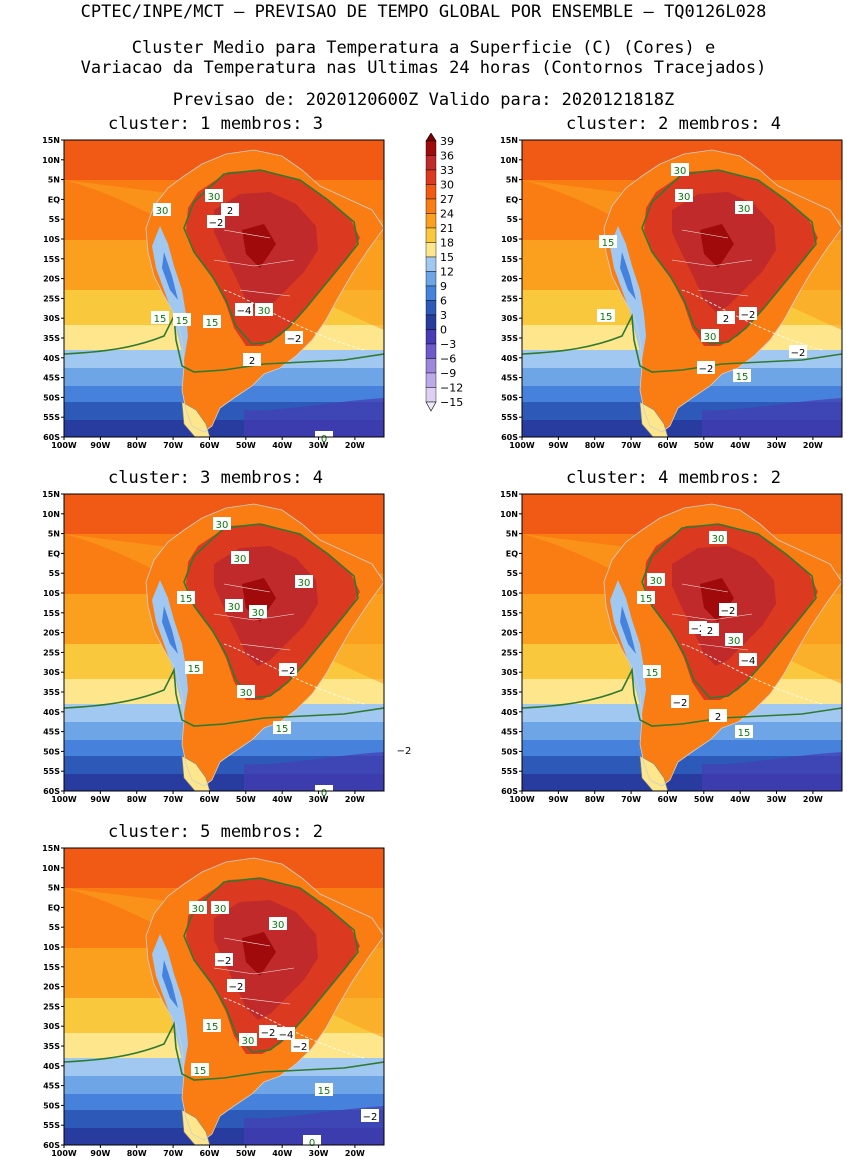  I want to click on colorbar-label: 36, so click(447, 156).